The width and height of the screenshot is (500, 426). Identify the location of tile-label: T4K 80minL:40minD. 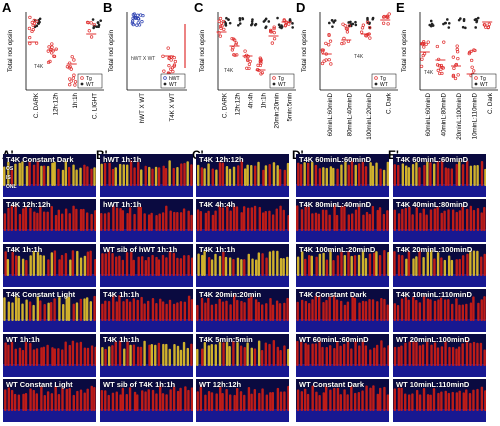
(335, 204).